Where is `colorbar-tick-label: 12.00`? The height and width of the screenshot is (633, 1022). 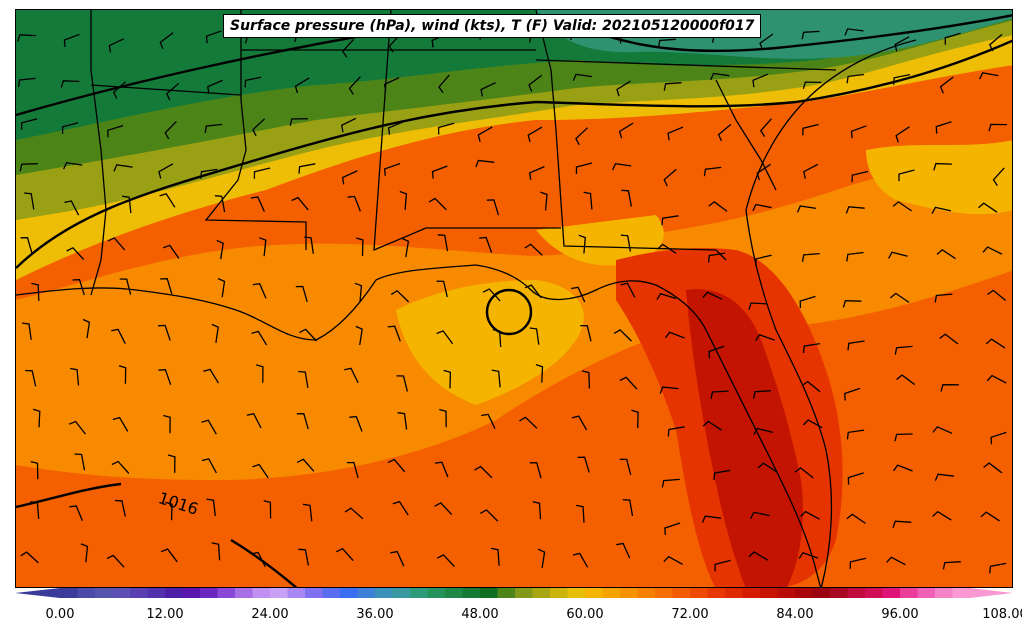
colorbar-tick-label: 12.00 is located at coordinates (165, 614).